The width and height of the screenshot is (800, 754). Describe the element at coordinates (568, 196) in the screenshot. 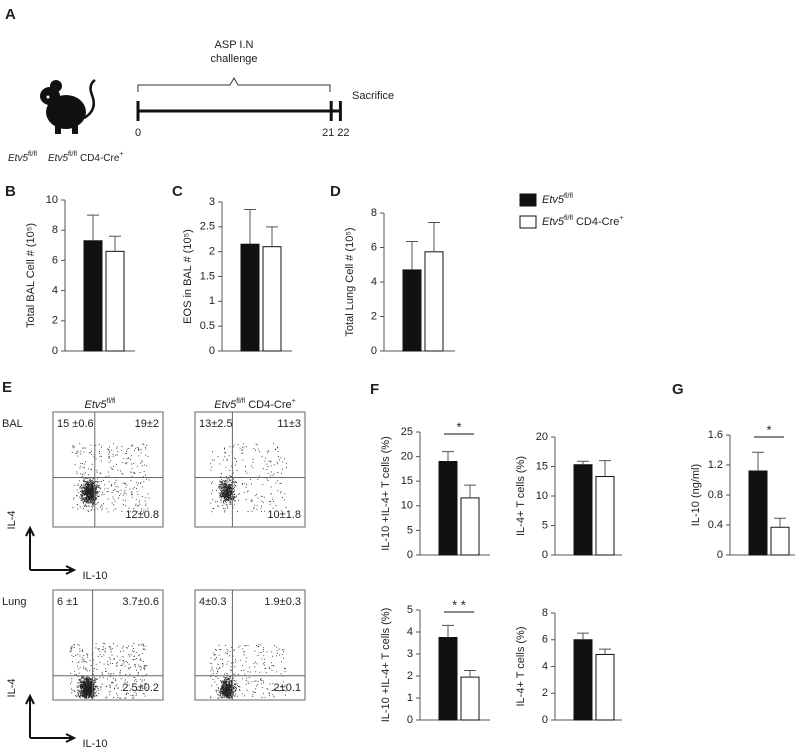

I see `allele: fl/fl` at that location.